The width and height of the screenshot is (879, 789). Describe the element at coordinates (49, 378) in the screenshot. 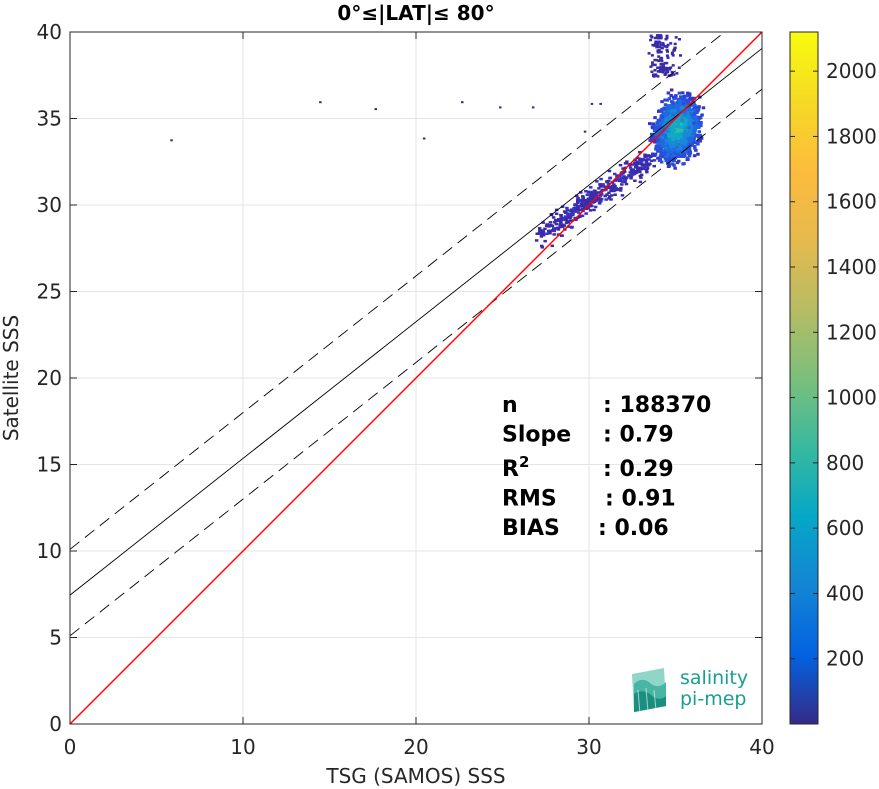

I see `y-tick-label: 20` at that location.